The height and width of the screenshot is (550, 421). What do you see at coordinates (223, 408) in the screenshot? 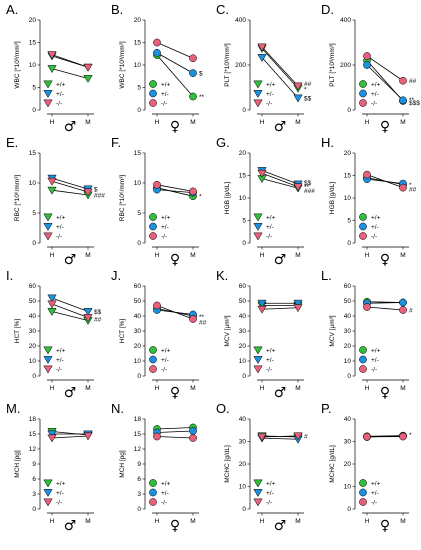
I see `panel-label: O.` at bounding box center [223, 408].